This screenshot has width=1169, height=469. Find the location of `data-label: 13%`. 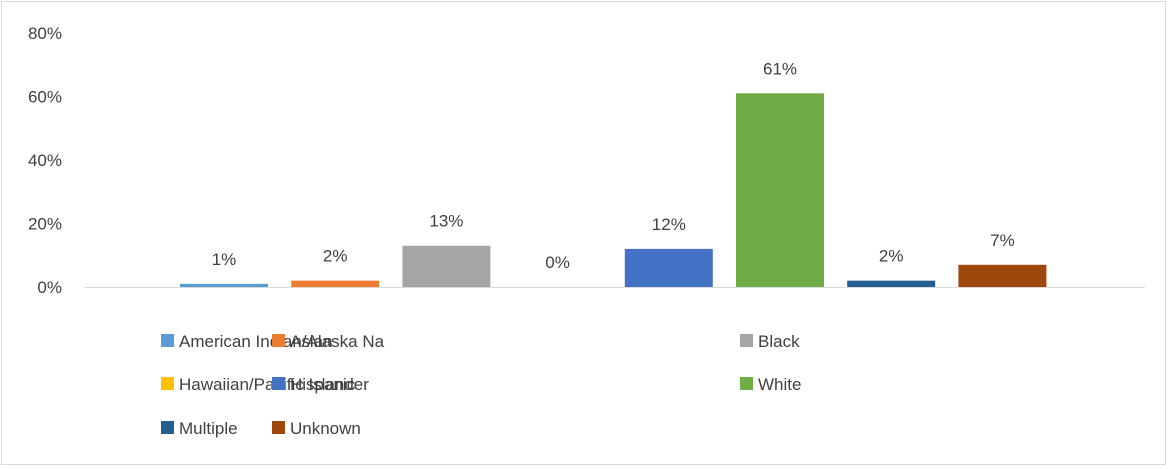

data-label: 13% is located at coordinates (446, 221).